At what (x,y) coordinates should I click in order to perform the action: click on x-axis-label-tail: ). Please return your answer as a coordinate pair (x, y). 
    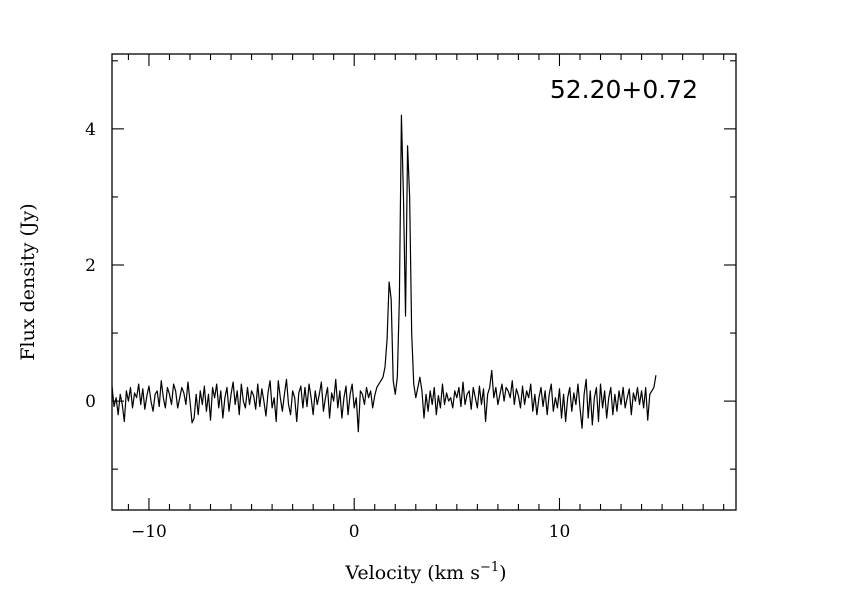
    Looking at the image, I should click on (502, 573).